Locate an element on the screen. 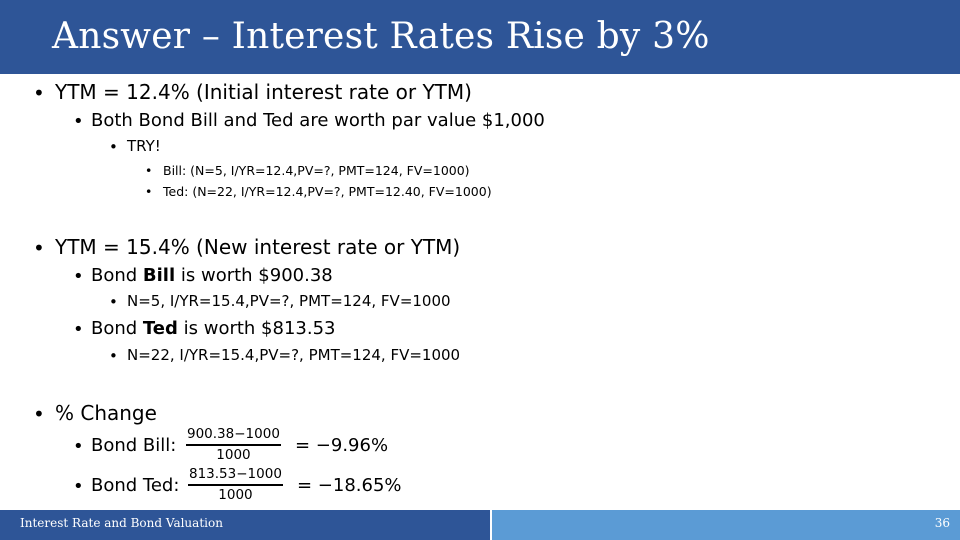 The image size is (960, 540). bond-bill-result: = −9.96% is located at coordinates (342, 445).